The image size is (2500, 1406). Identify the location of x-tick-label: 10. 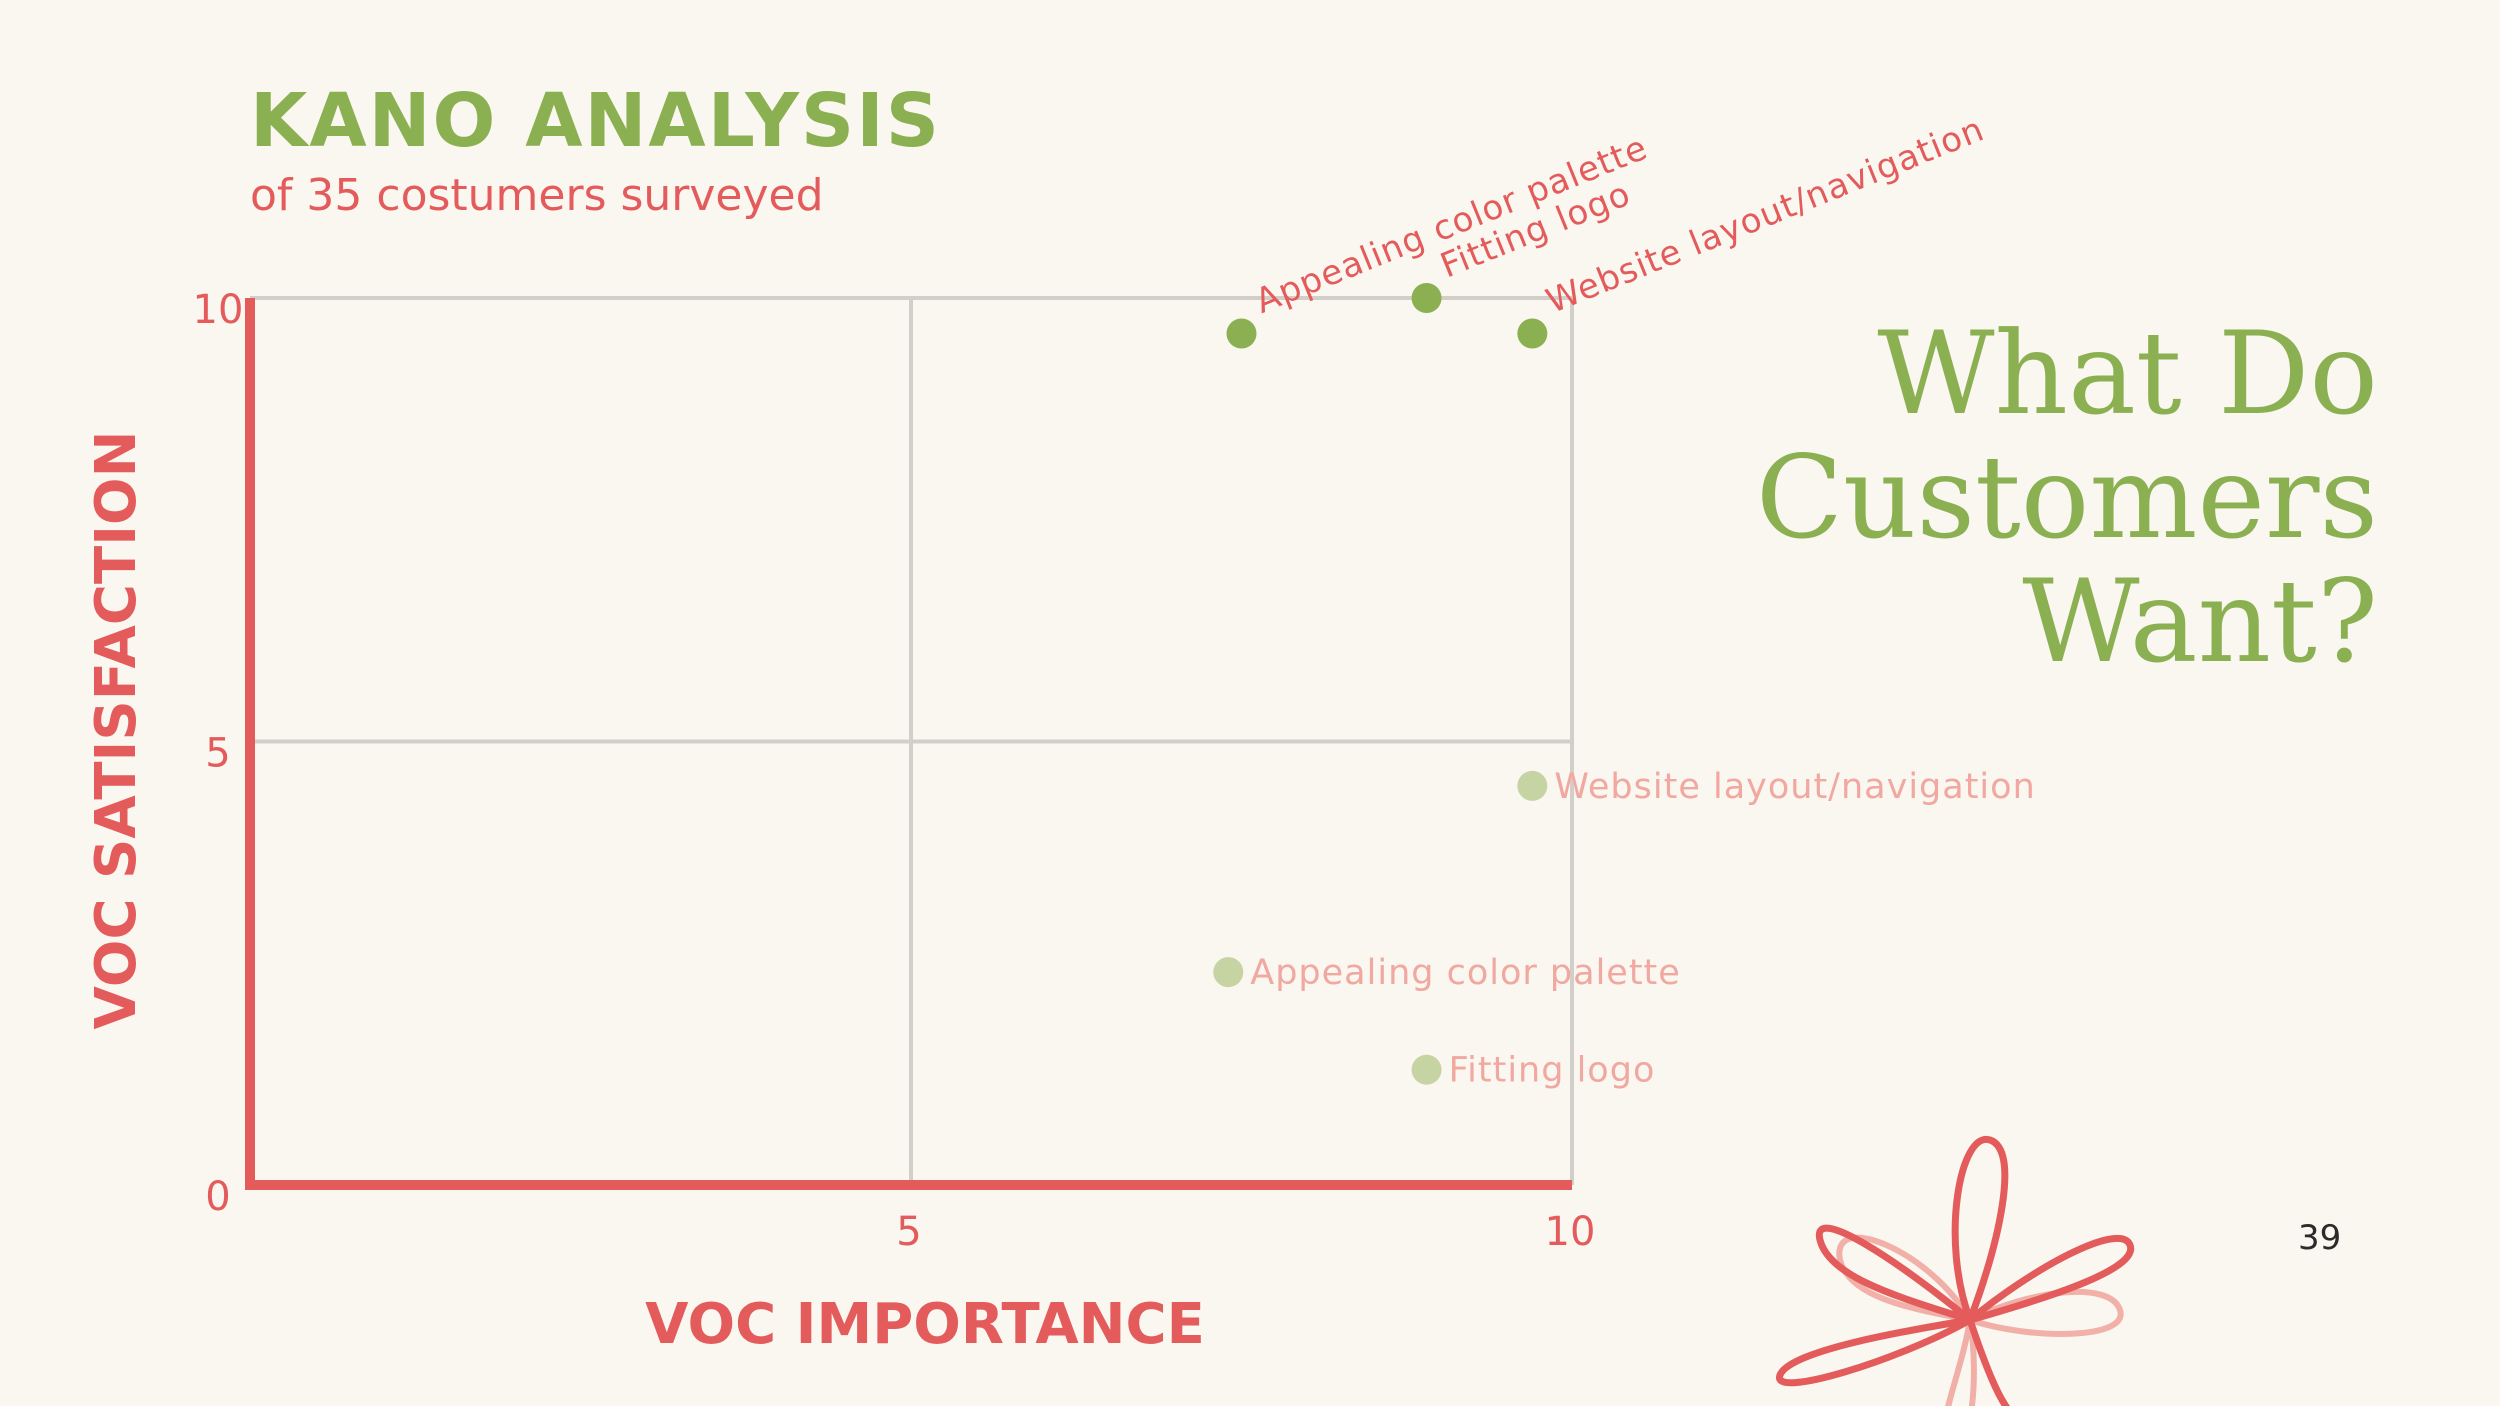
(1570, 1232).